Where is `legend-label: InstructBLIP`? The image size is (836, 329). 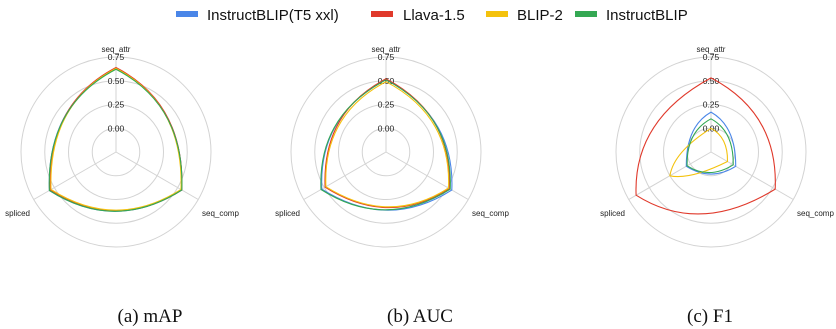 legend-label: InstructBLIP is located at coordinates (647, 15).